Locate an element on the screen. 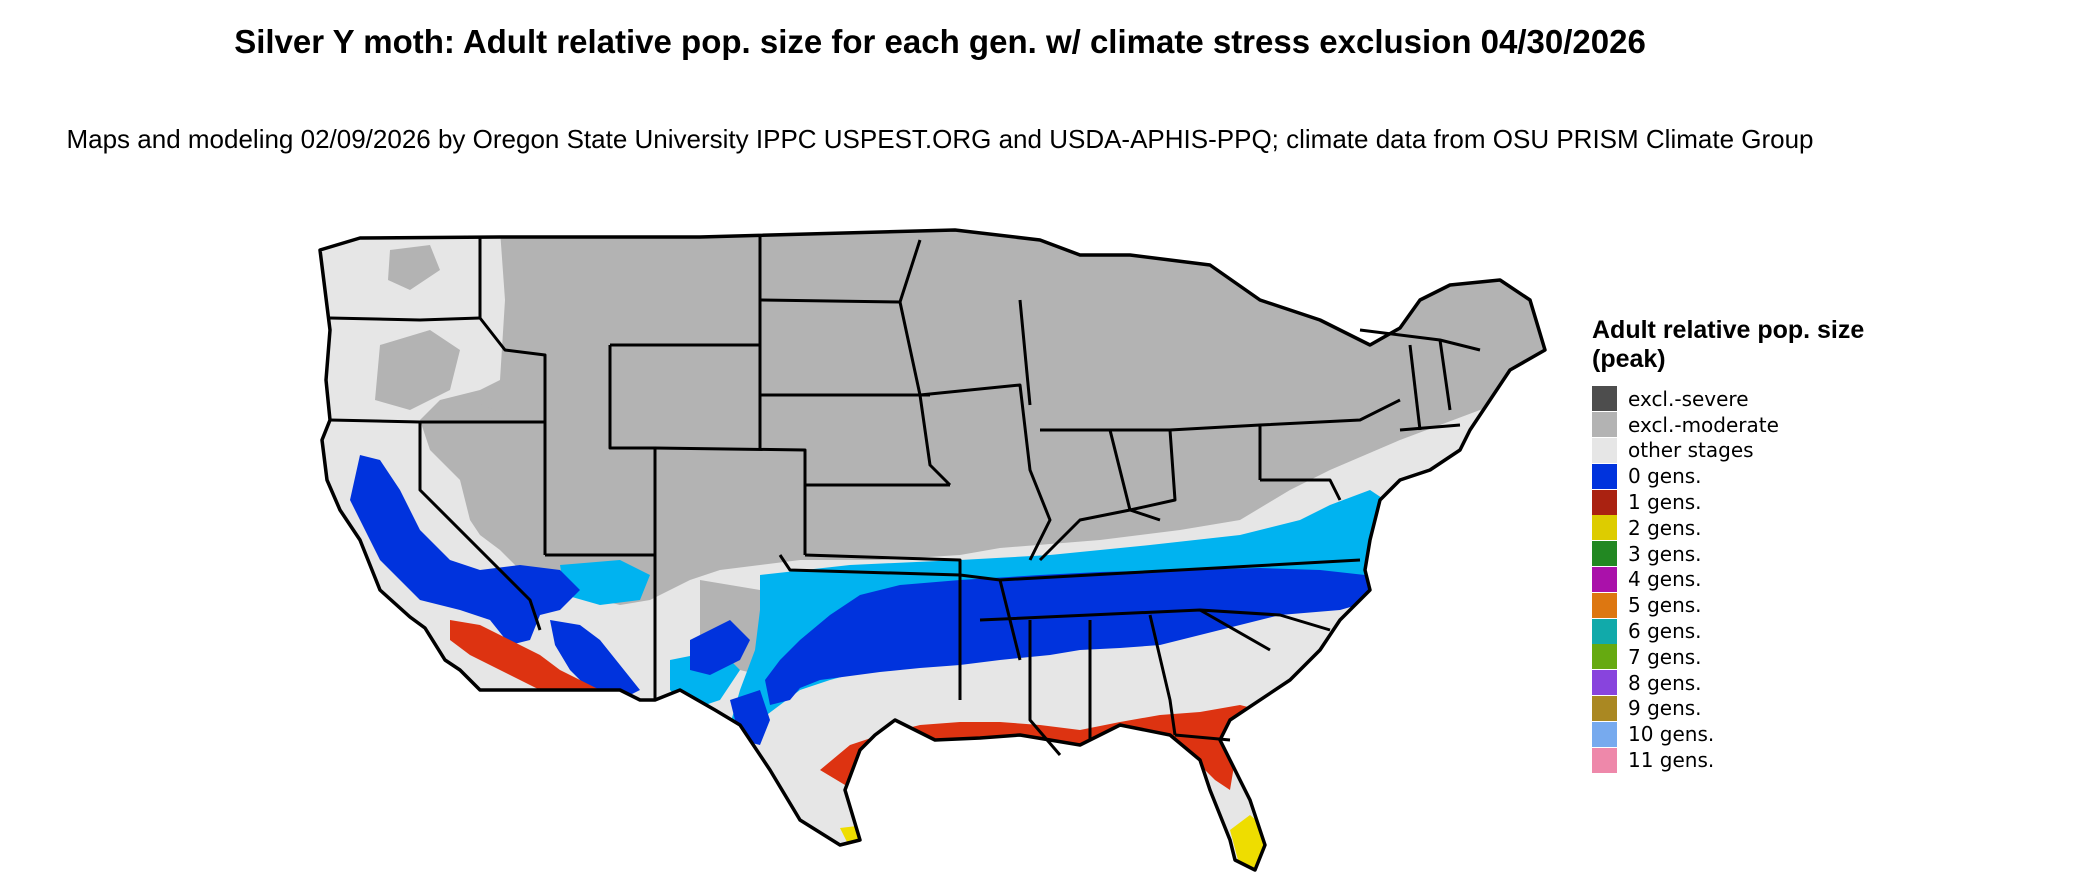 The width and height of the screenshot is (2100, 892). legend-item: 0 gens. is located at coordinates (1742, 476).